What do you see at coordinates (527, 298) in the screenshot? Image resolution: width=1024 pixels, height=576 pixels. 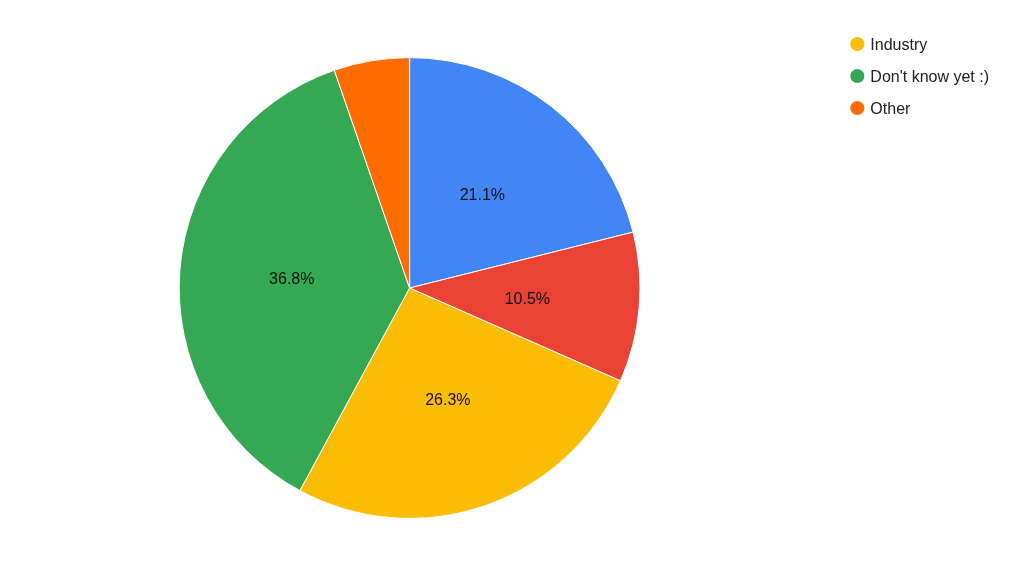 I see `data-label: 10.5%` at bounding box center [527, 298].